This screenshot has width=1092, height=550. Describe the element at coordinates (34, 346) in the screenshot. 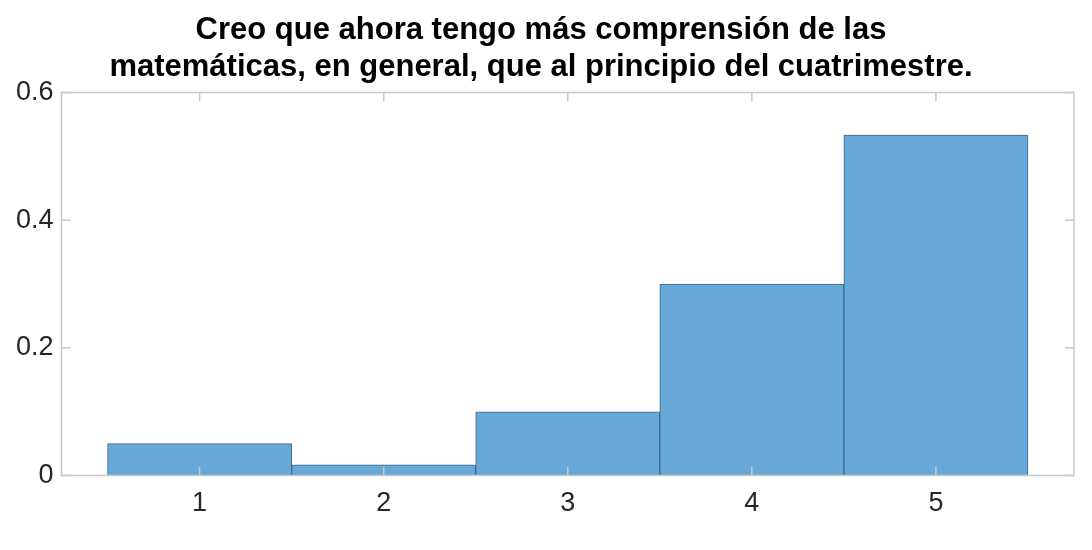

I see `y-tick-label: 0.2` at that location.